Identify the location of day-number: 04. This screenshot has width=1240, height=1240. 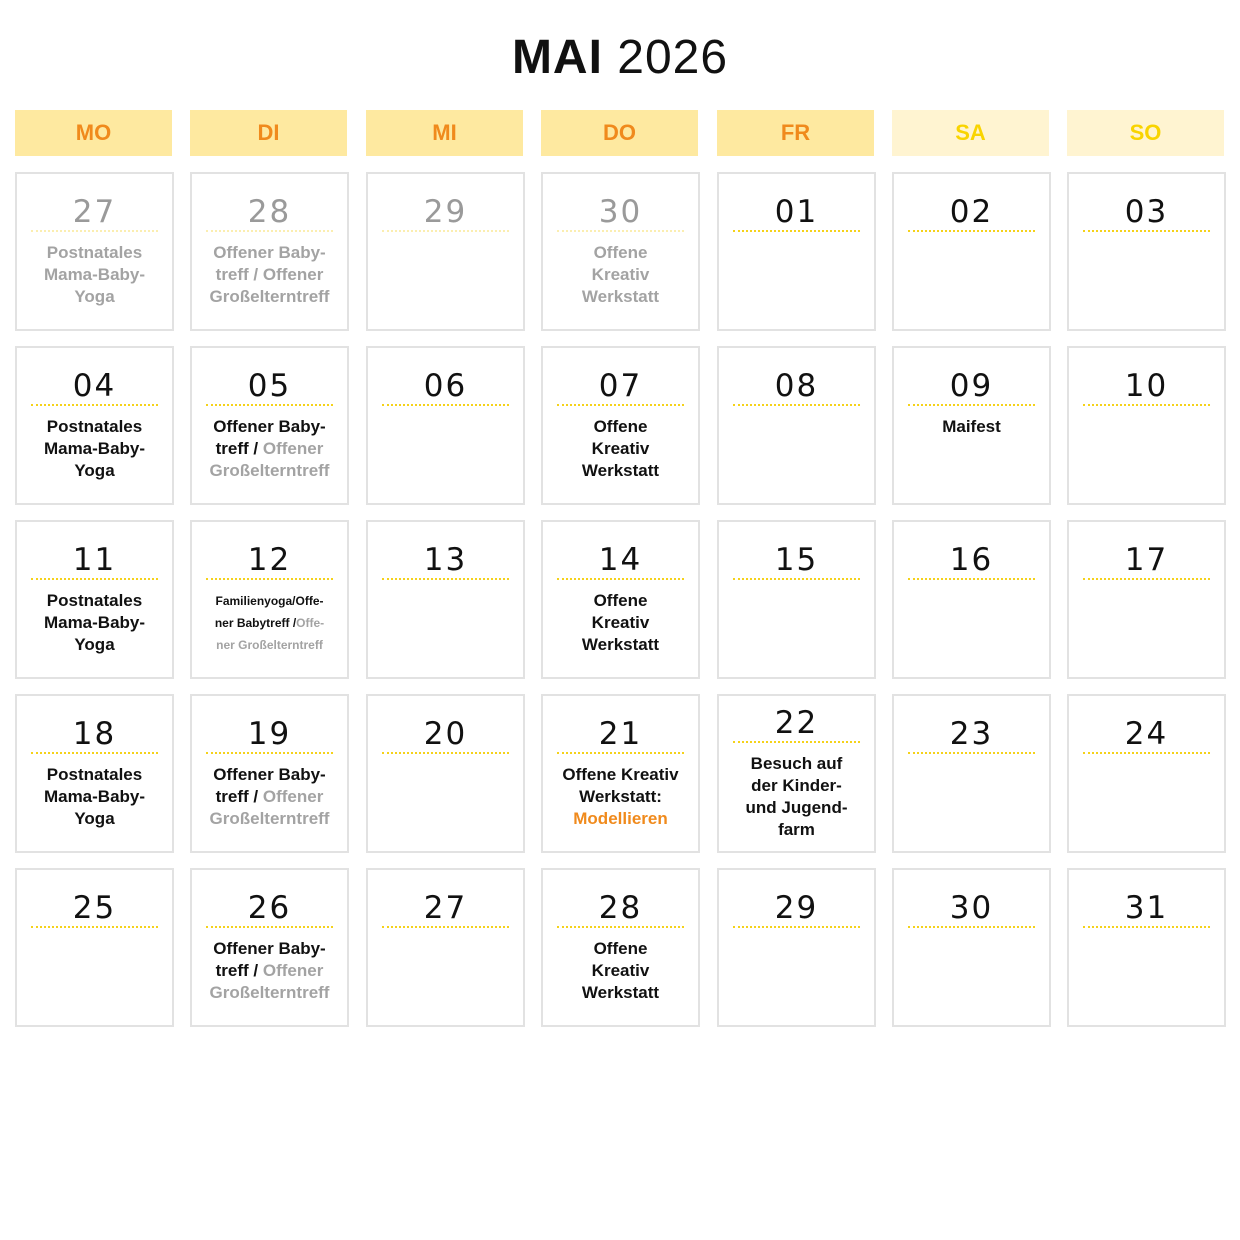
(94, 386).